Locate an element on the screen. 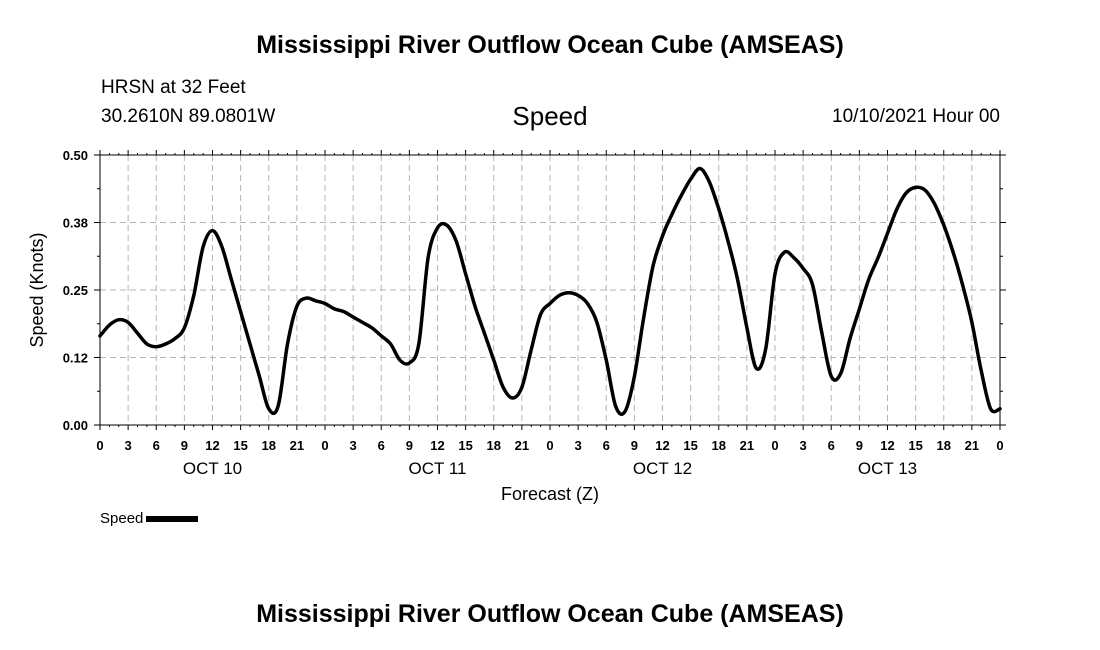 This screenshot has height=650, width=1100. legend-swatch is located at coordinates (172, 518).